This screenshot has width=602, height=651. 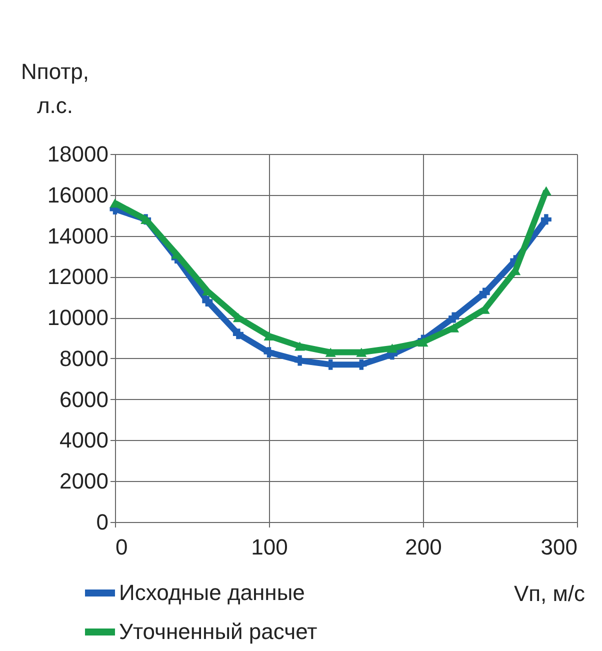 I want to click on y-tick-label: 16000, so click(x=77, y=195).